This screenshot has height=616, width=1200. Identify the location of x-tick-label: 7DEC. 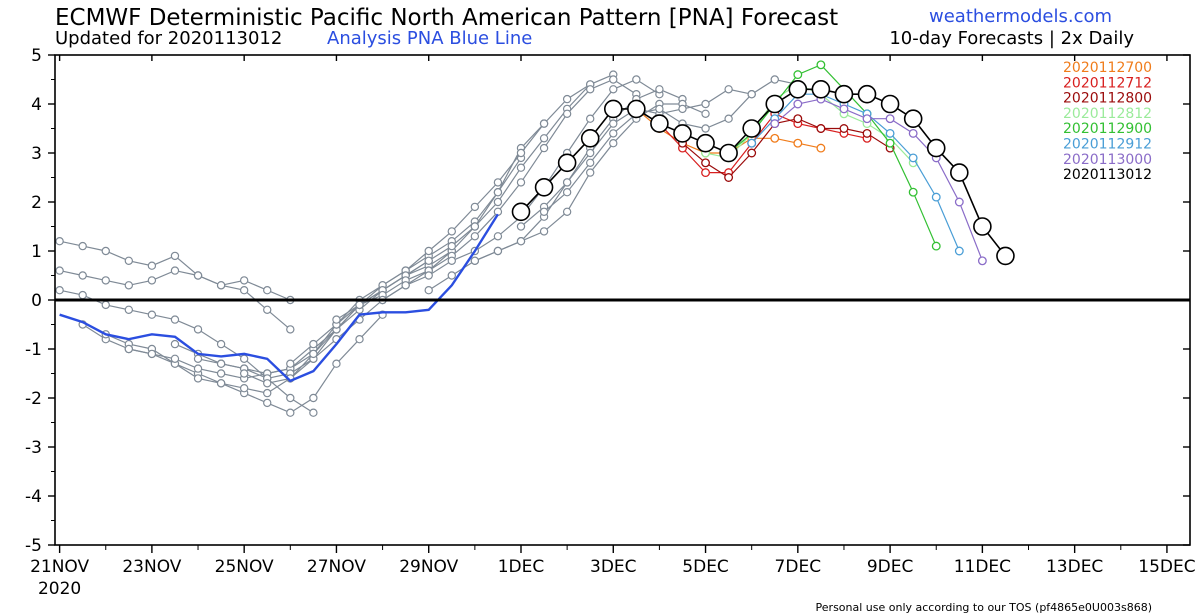
(798, 567).